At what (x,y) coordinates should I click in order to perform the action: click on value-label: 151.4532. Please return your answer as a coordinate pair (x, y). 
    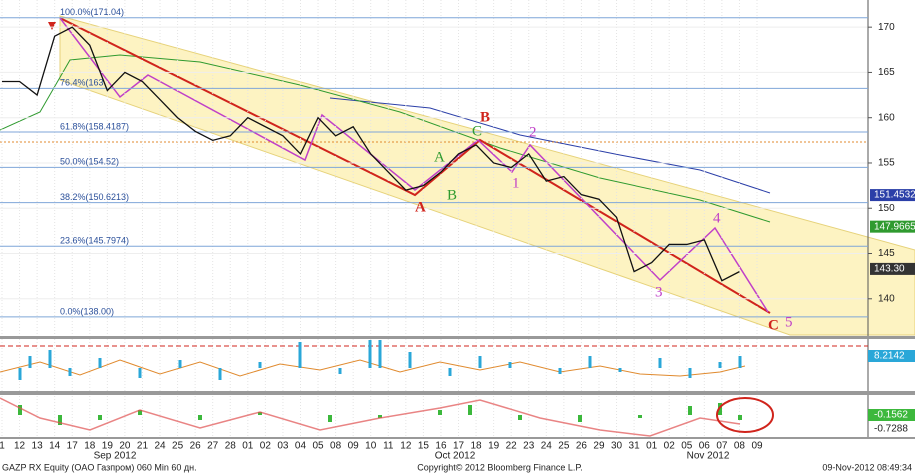
    Looking at the image, I should click on (894, 195).